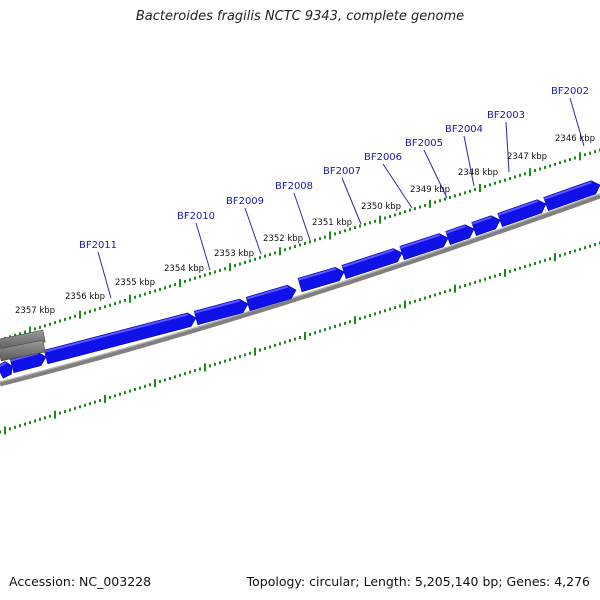  What do you see at coordinates (23, 350) in the screenshot?
I see `gene-arrow-grey` at bounding box center [23, 350].